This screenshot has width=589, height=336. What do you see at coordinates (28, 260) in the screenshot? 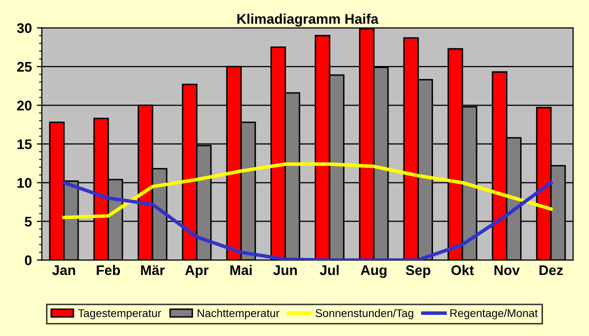
I see `y-tick-label: 0` at bounding box center [28, 260].